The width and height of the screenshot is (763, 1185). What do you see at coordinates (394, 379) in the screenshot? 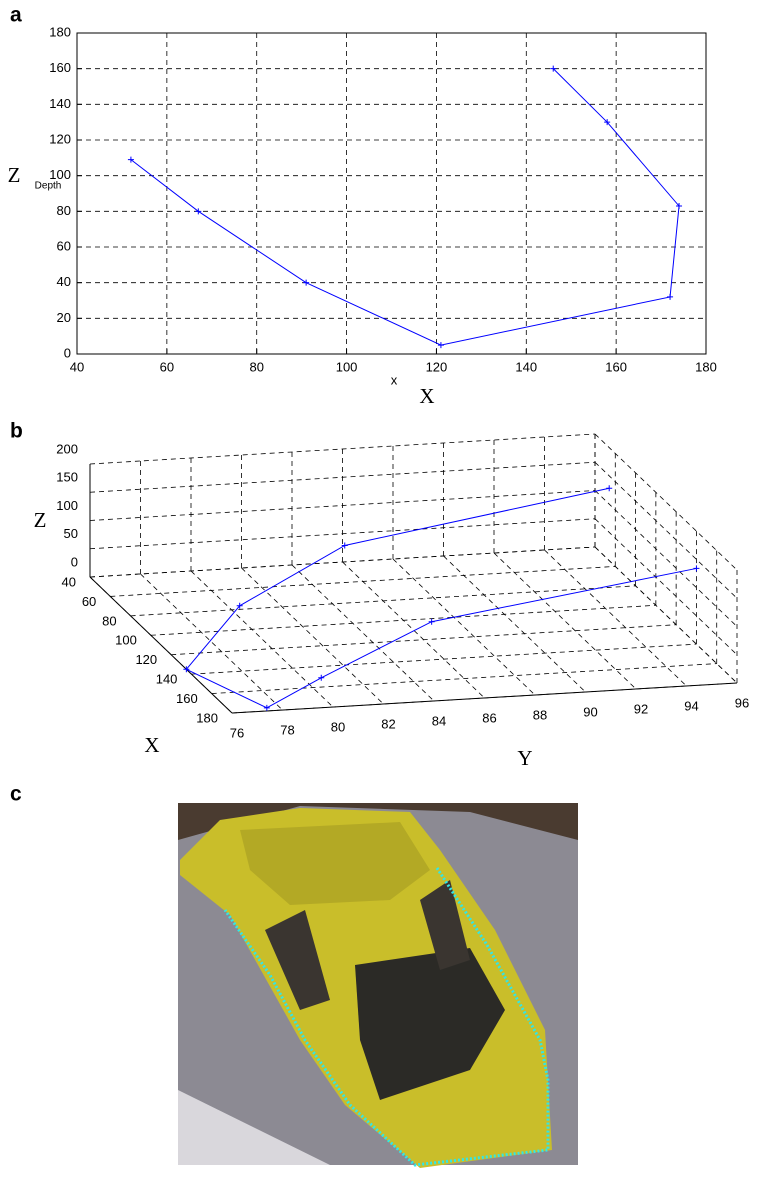
I see `x-axis-label: x` at bounding box center [394, 379].